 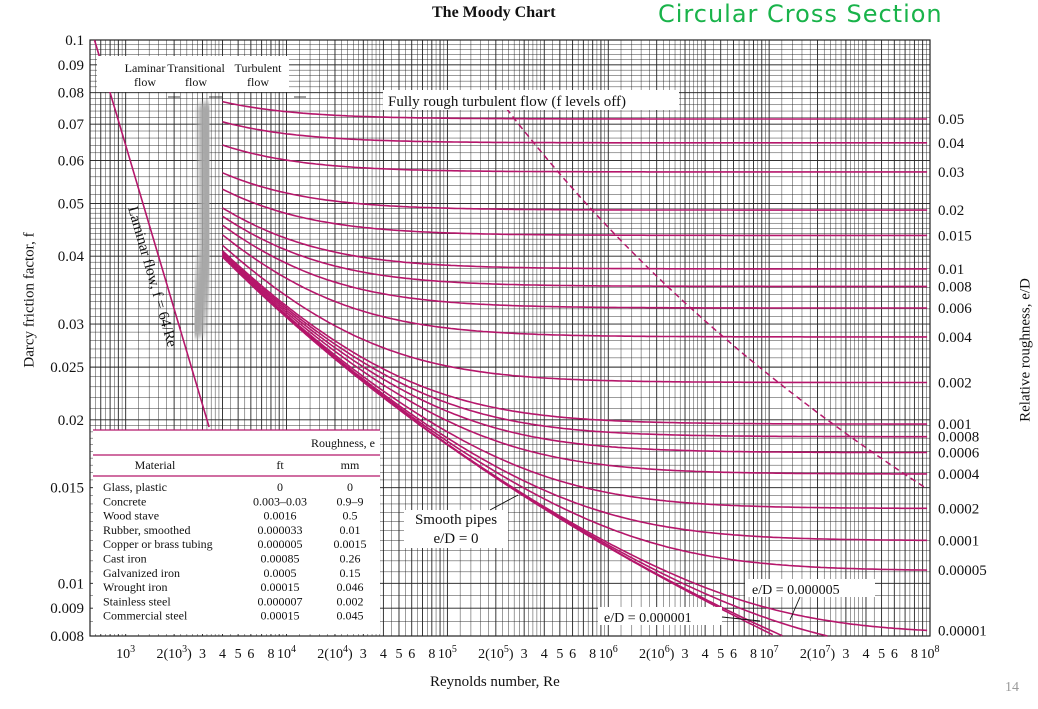 What do you see at coordinates (495, 682) in the screenshot?
I see `x-axis-label: Reynolds number, Re` at bounding box center [495, 682].